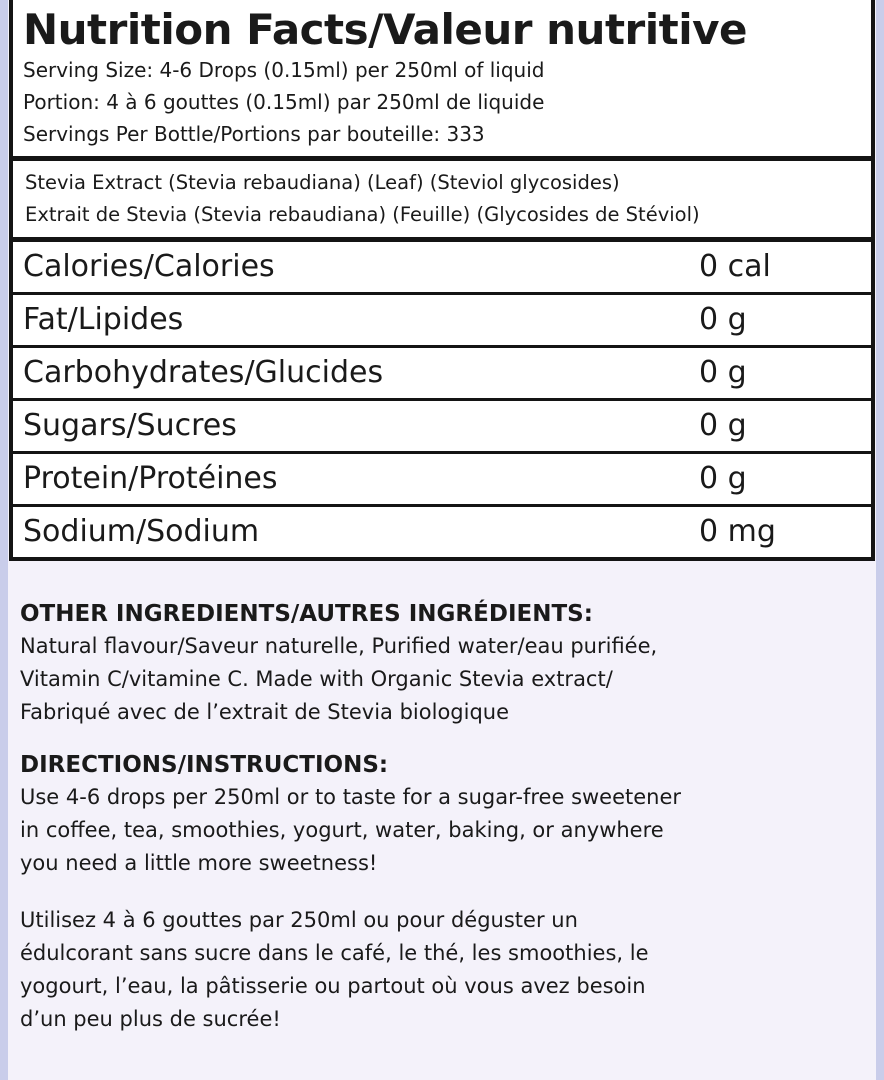  Describe the element at coordinates (442, 427) in the screenshot. I see `nutrient-row: Sugars/Sucres 0 g` at that location.